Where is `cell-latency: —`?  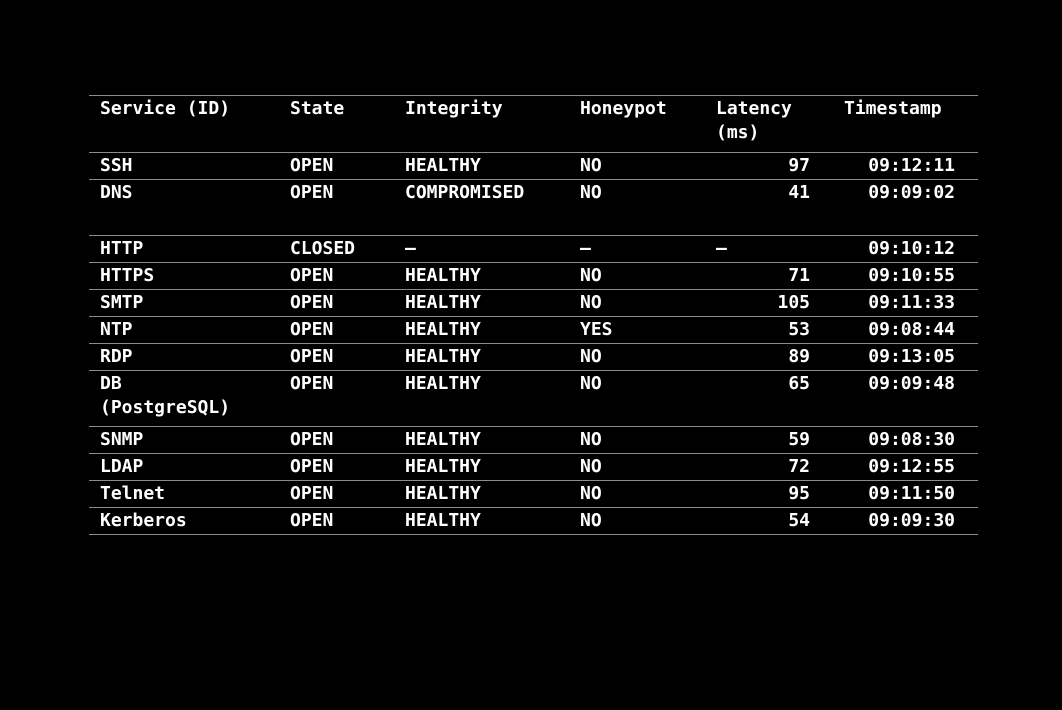
cell-latency: — is located at coordinates (721, 248).